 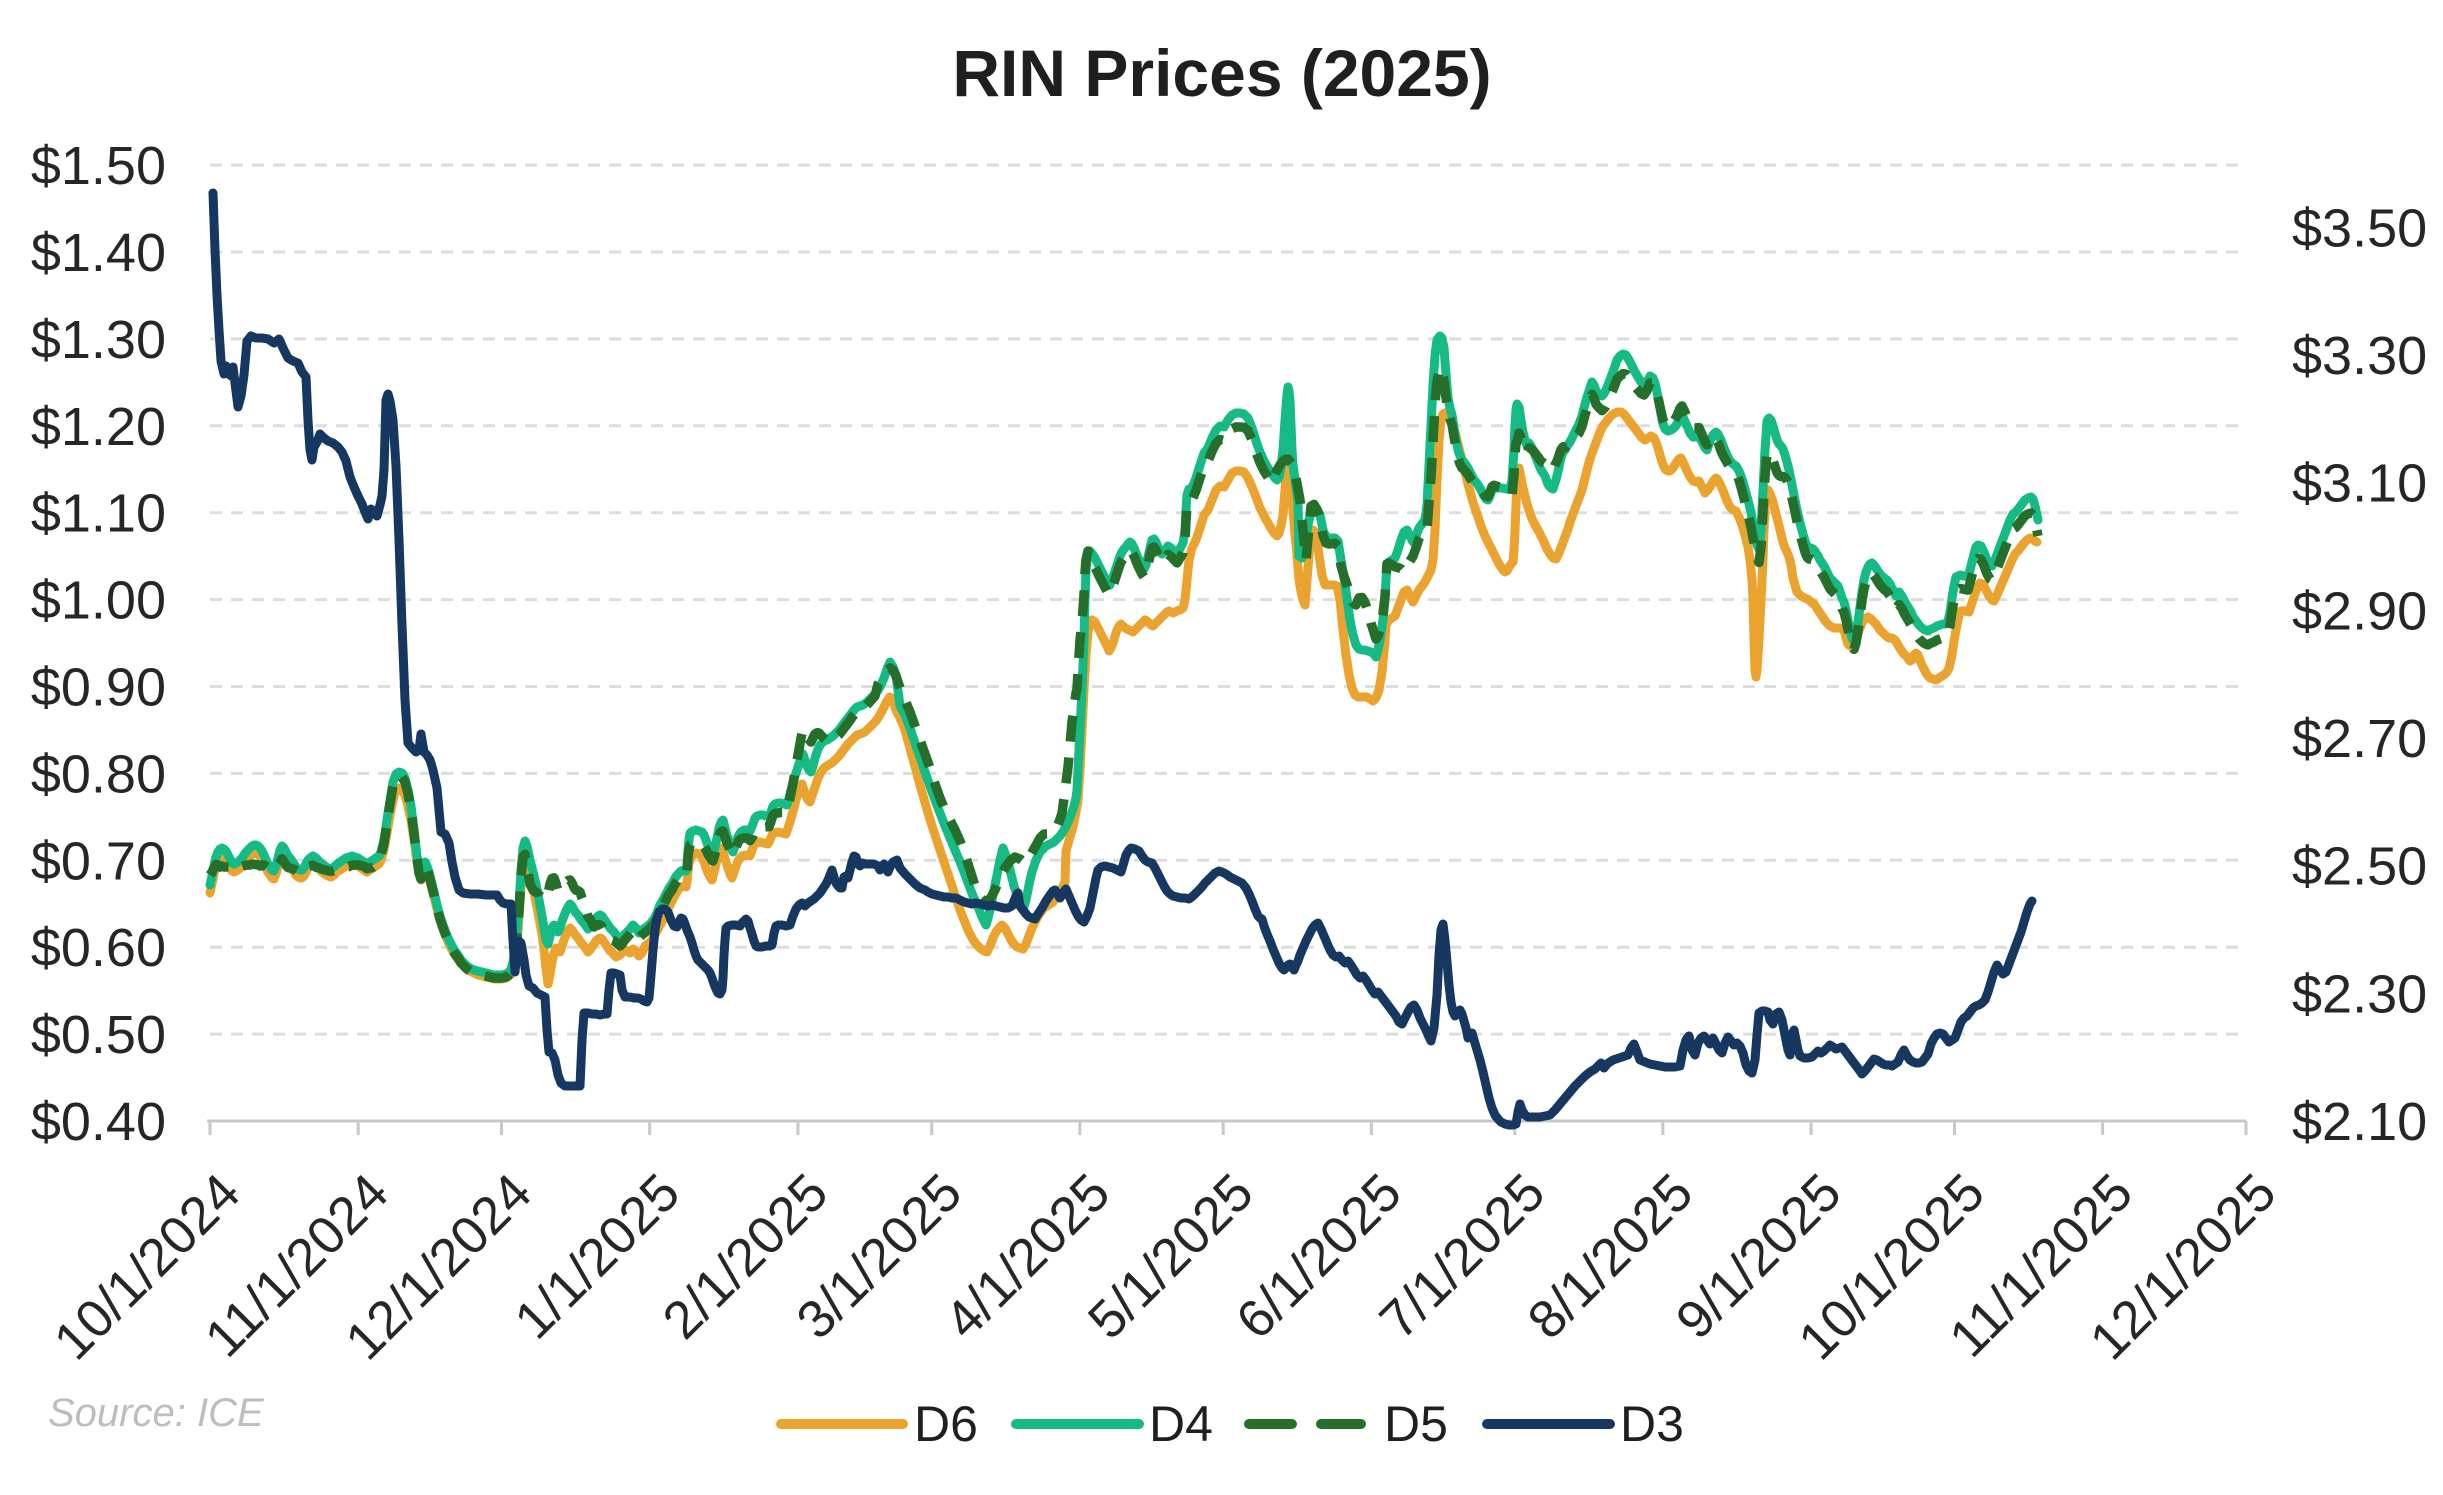 What do you see at coordinates (98, 774) in the screenshot?
I see `svg-text: $0.80` at bounding box center [98, 774].